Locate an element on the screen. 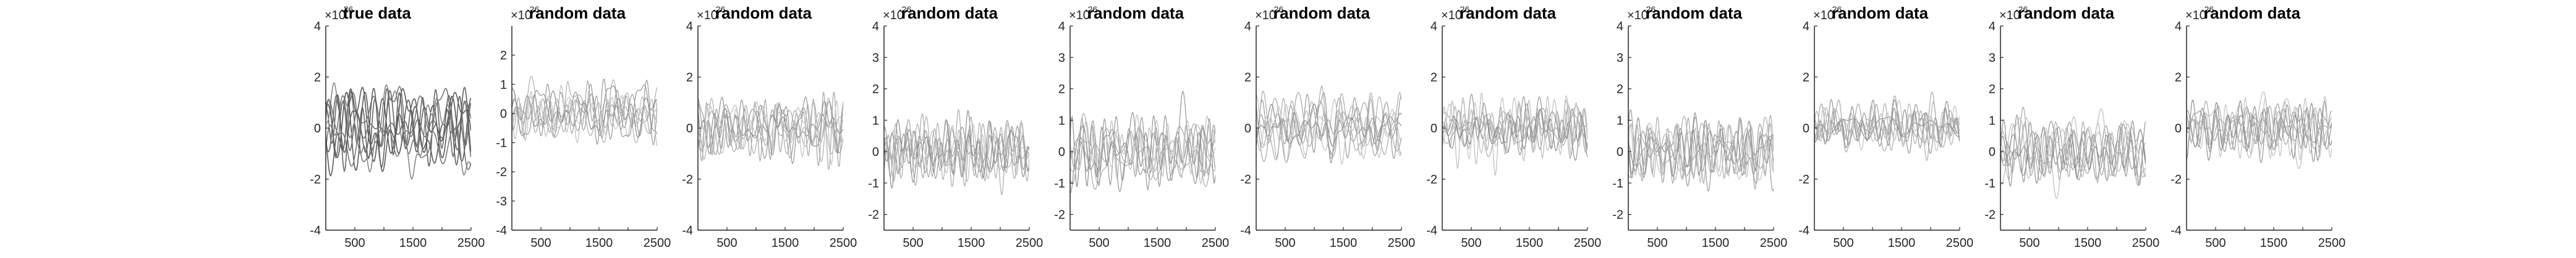  y-tick-label: -3 is located at coordinates (501, 202).